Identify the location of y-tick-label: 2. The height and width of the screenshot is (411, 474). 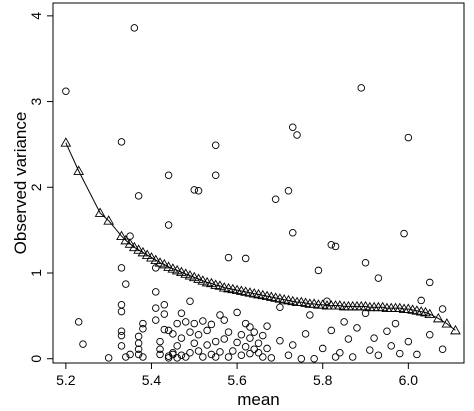
(36, 187).